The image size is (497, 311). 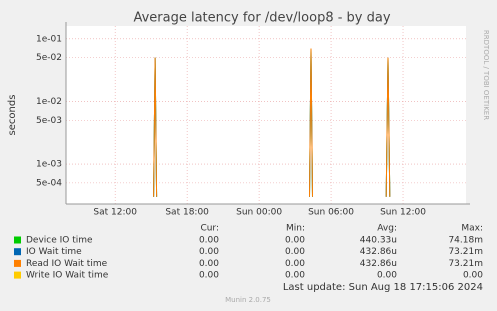 What do you see at coordinates (331, 213) in the screenshot?
I see `x-tick-label: Sun 06:00` at bounding box center [331, 213].